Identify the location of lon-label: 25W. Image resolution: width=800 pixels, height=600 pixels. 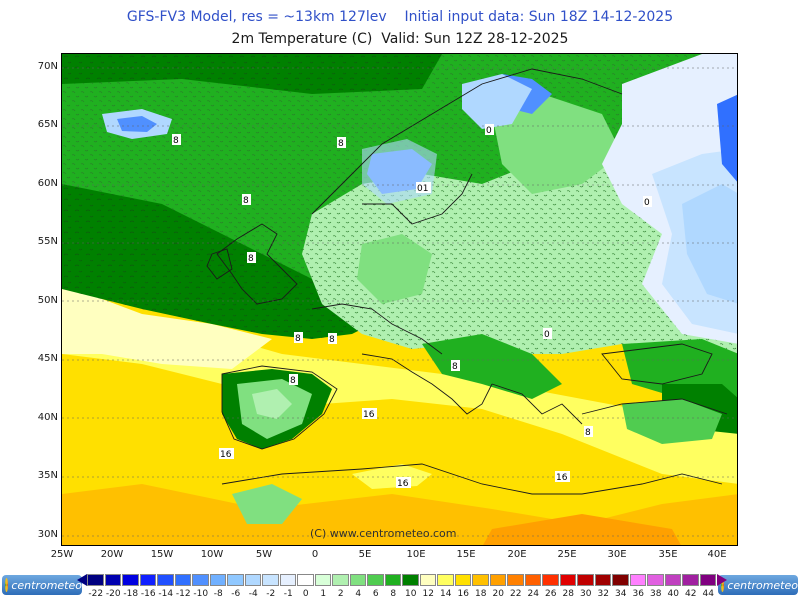
(62, 554).